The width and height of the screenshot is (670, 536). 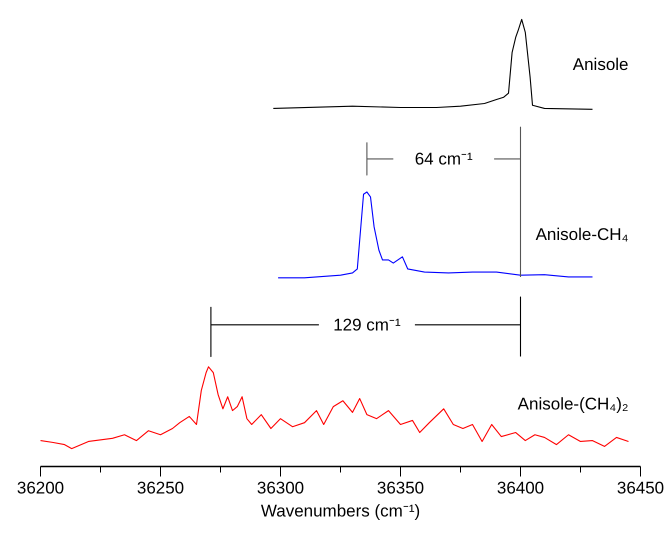 What do you see at coordinates (520, 488) in the screenshot?
I see `x-tick-label: 36400` at bounding box center [520, 488].